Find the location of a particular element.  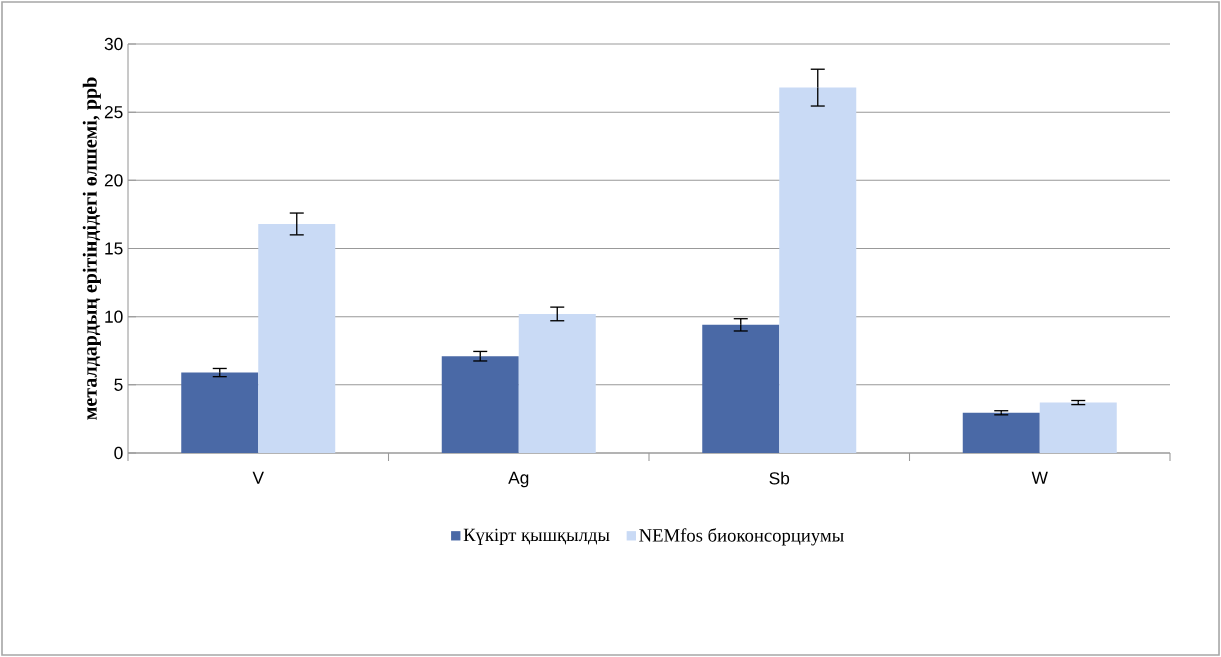

legend-label: NEMfos биоконсорциумы is located at coordinates (741, 537).